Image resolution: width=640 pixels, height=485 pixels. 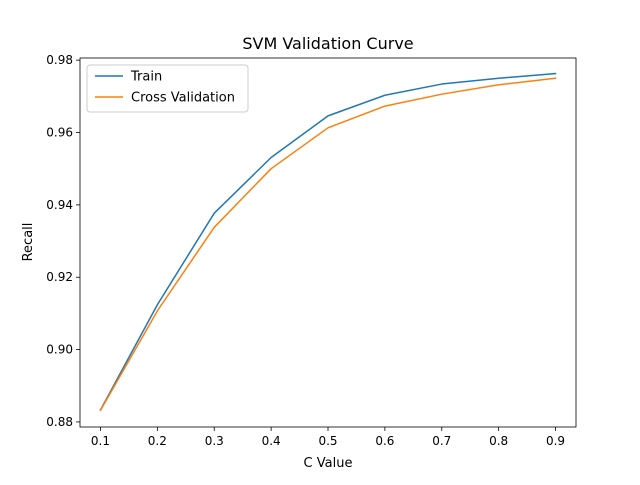 I want to click on x-tick-label: 0.9, so click(x=555, y=441).